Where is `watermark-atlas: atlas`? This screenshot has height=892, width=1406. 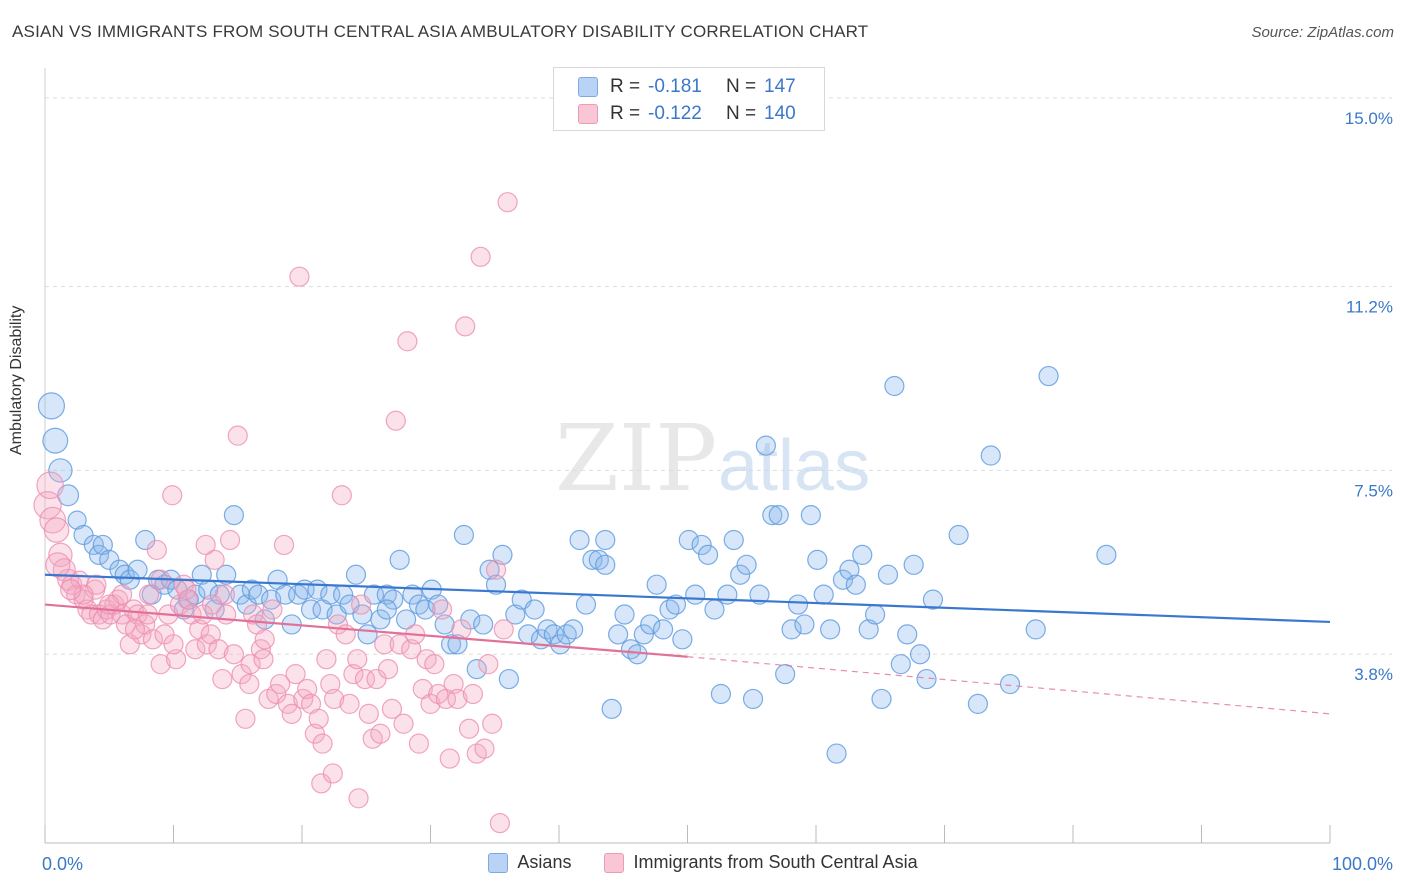 watermark-atlas: atlas is located at coordinates (794, 466).